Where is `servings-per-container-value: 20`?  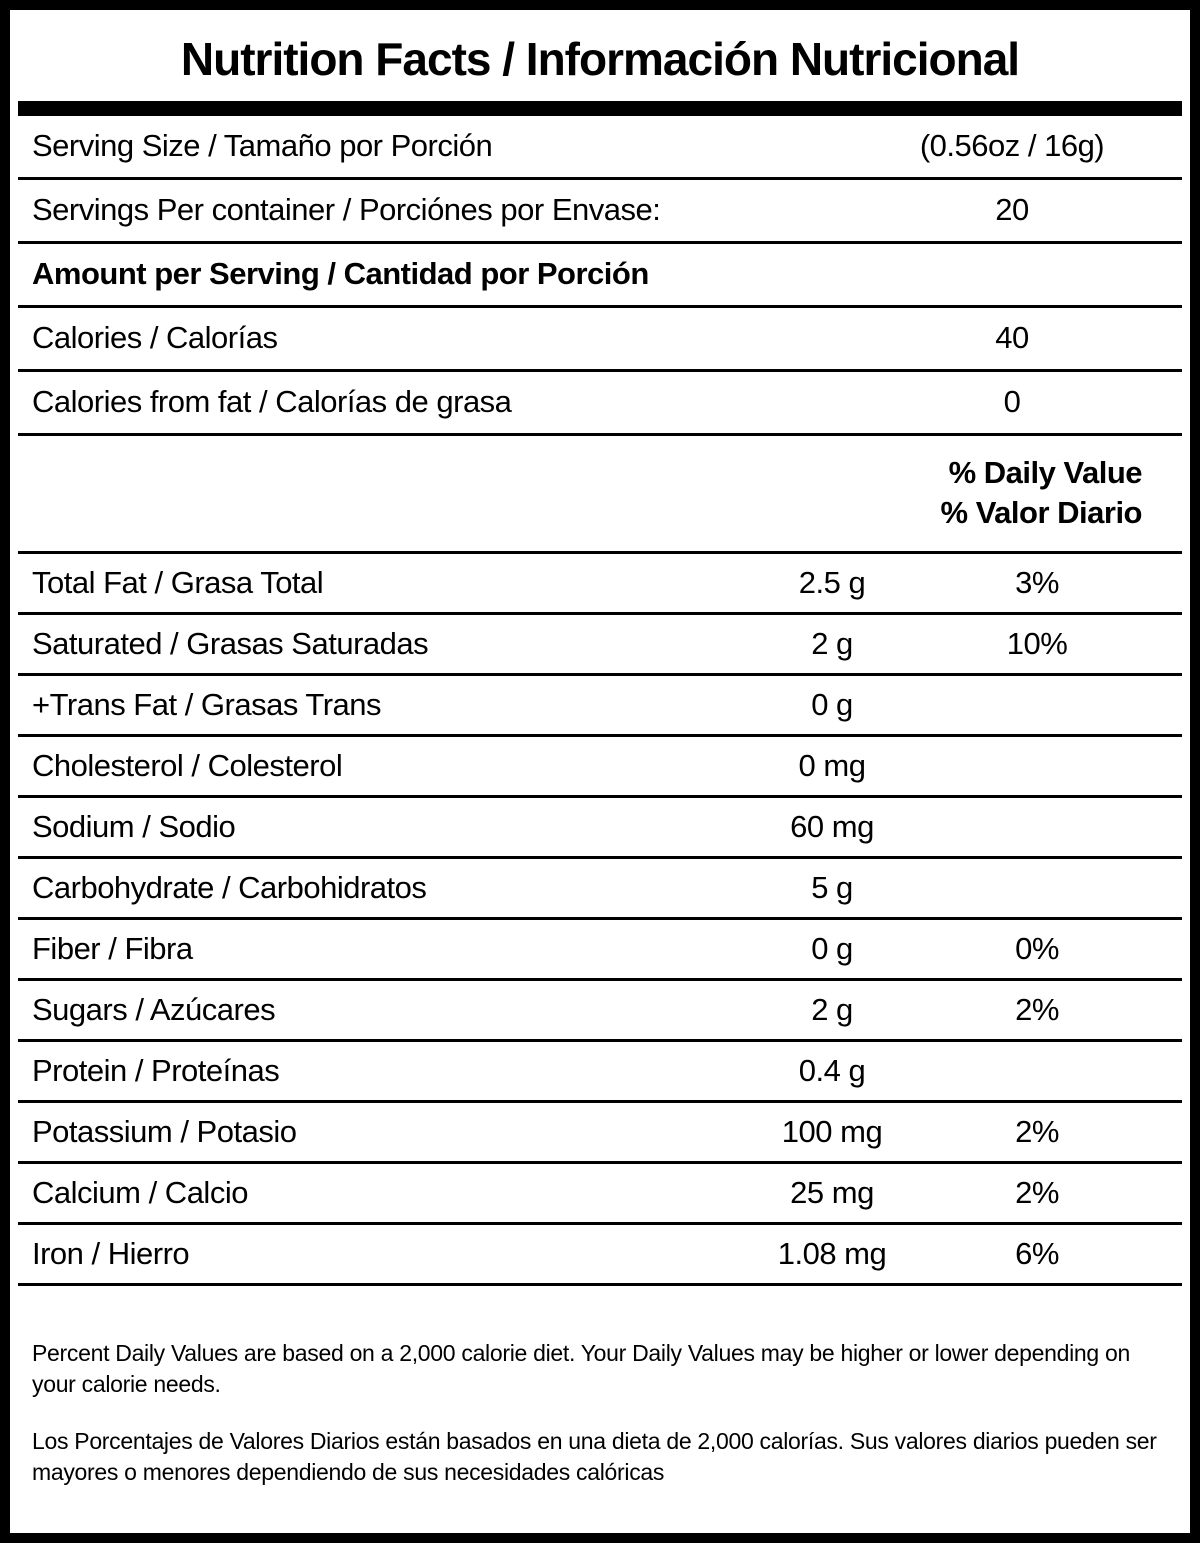
servings-per-container-value: 20 is located at coordinates (1012, 210).